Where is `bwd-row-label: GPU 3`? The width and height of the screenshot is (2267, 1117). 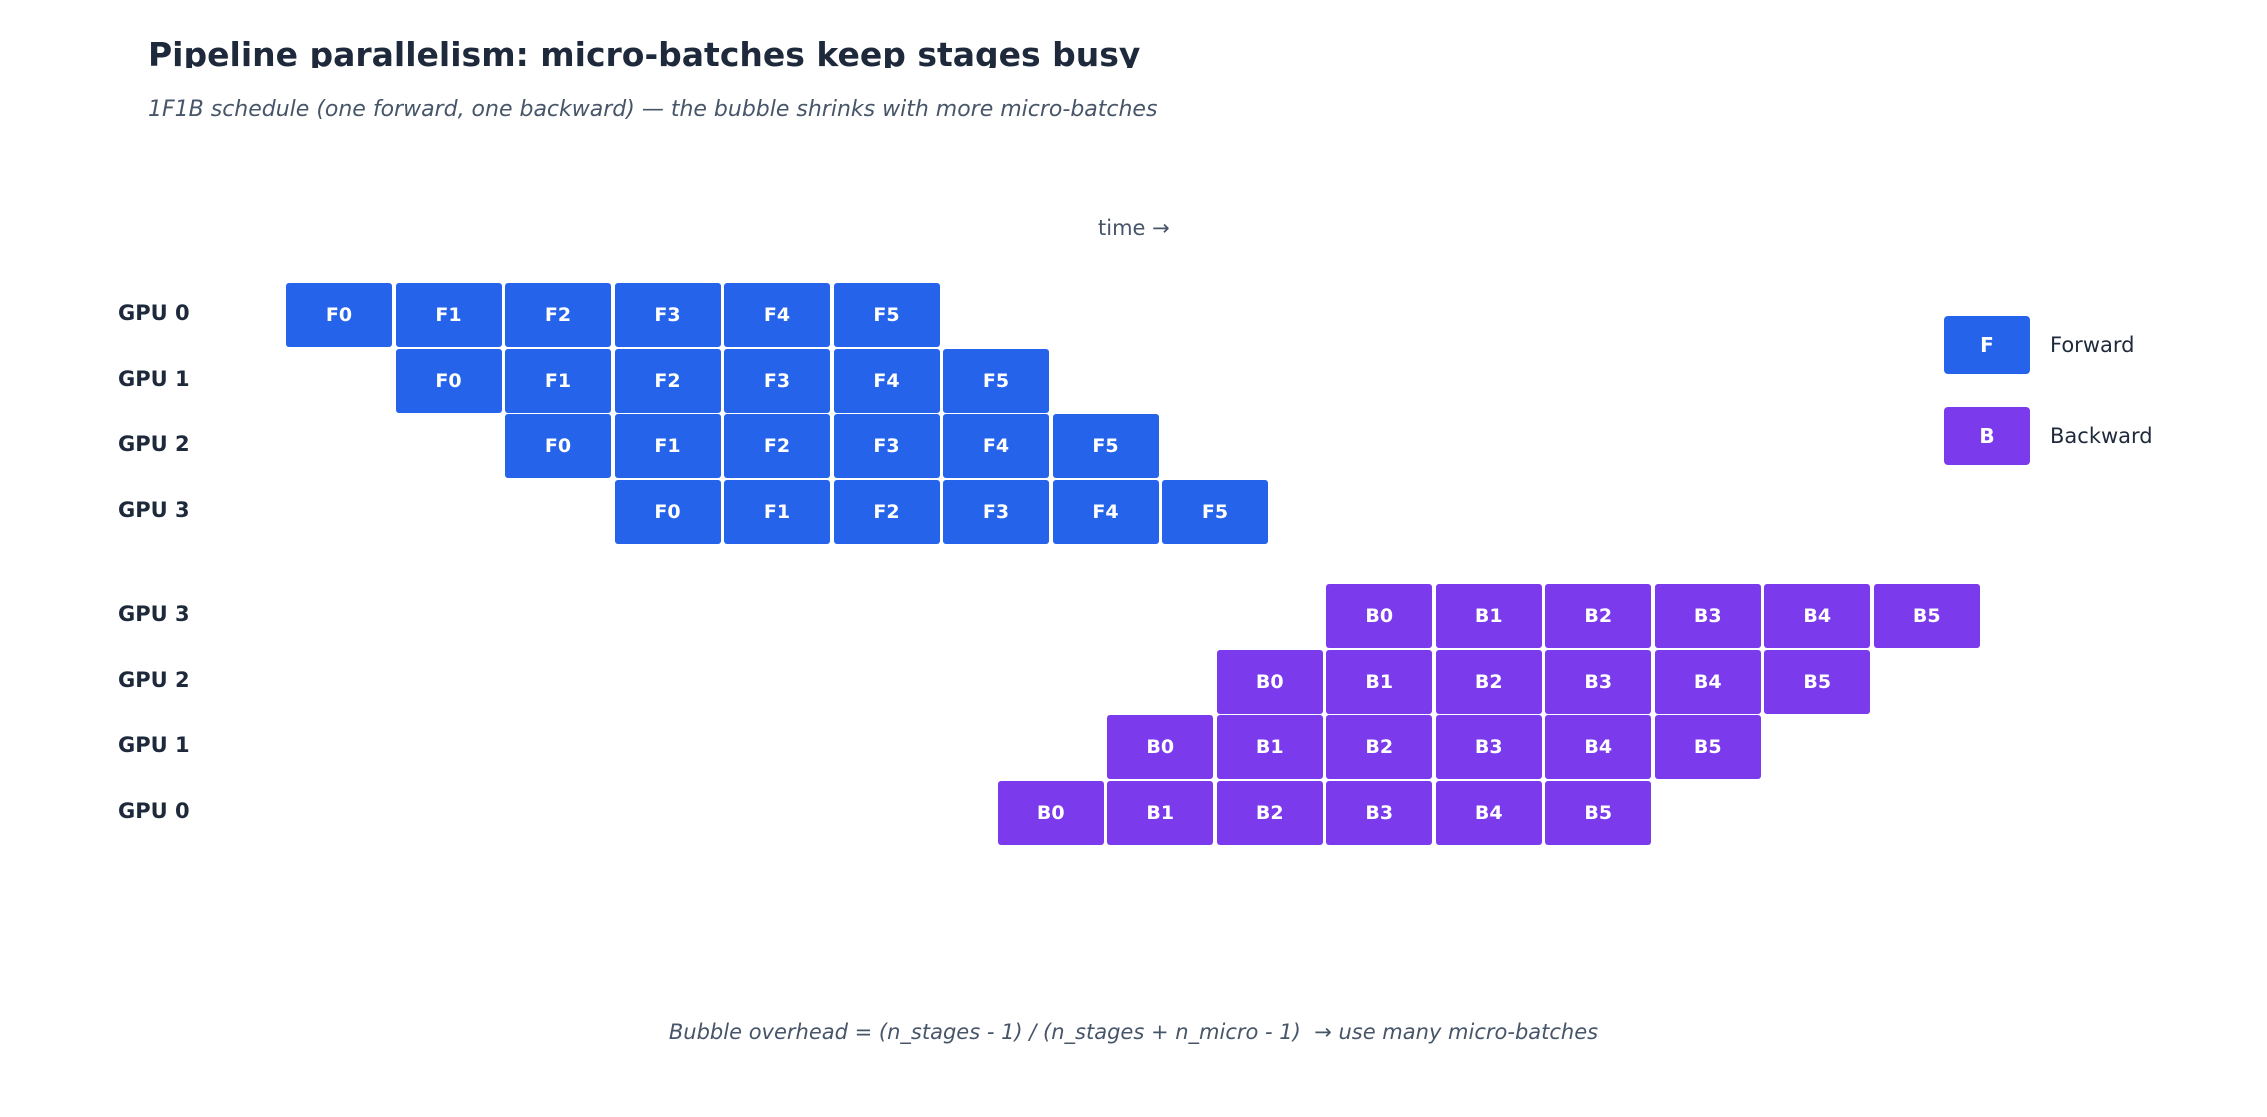 bwd-row-label: GPU 3 is located at coordinates (154, 614).